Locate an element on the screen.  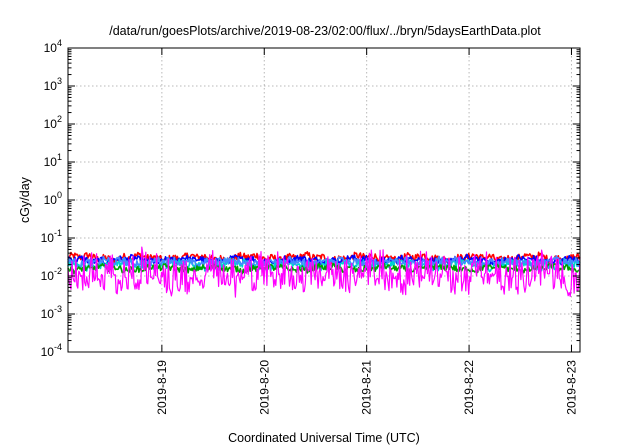
y-tick-label: 10⁻⁴ is located at coordinates (51, 350).